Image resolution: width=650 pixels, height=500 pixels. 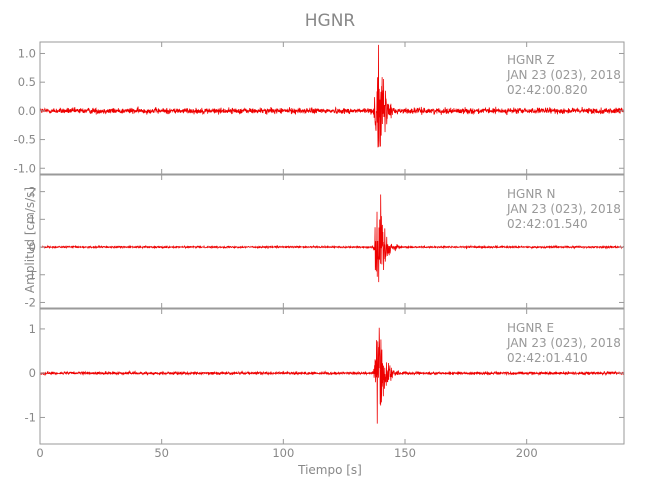 What do you see at coordinates (563, 75) in the screenshot?
I see `date-label-z: JAN 23 (023), 2018` at bounding box center [563, 75].